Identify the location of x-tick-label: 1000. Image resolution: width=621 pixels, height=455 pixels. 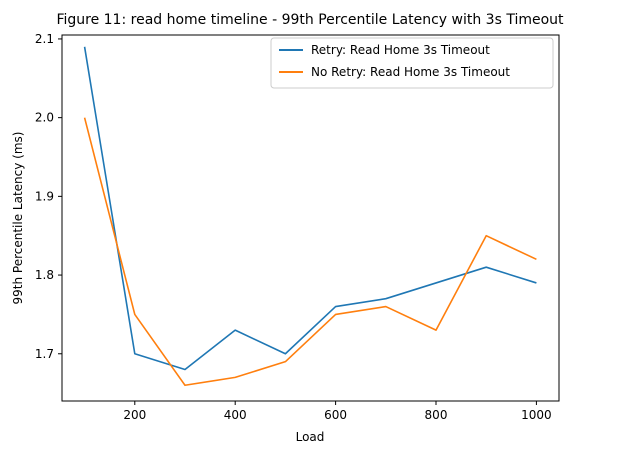
(536, 415).